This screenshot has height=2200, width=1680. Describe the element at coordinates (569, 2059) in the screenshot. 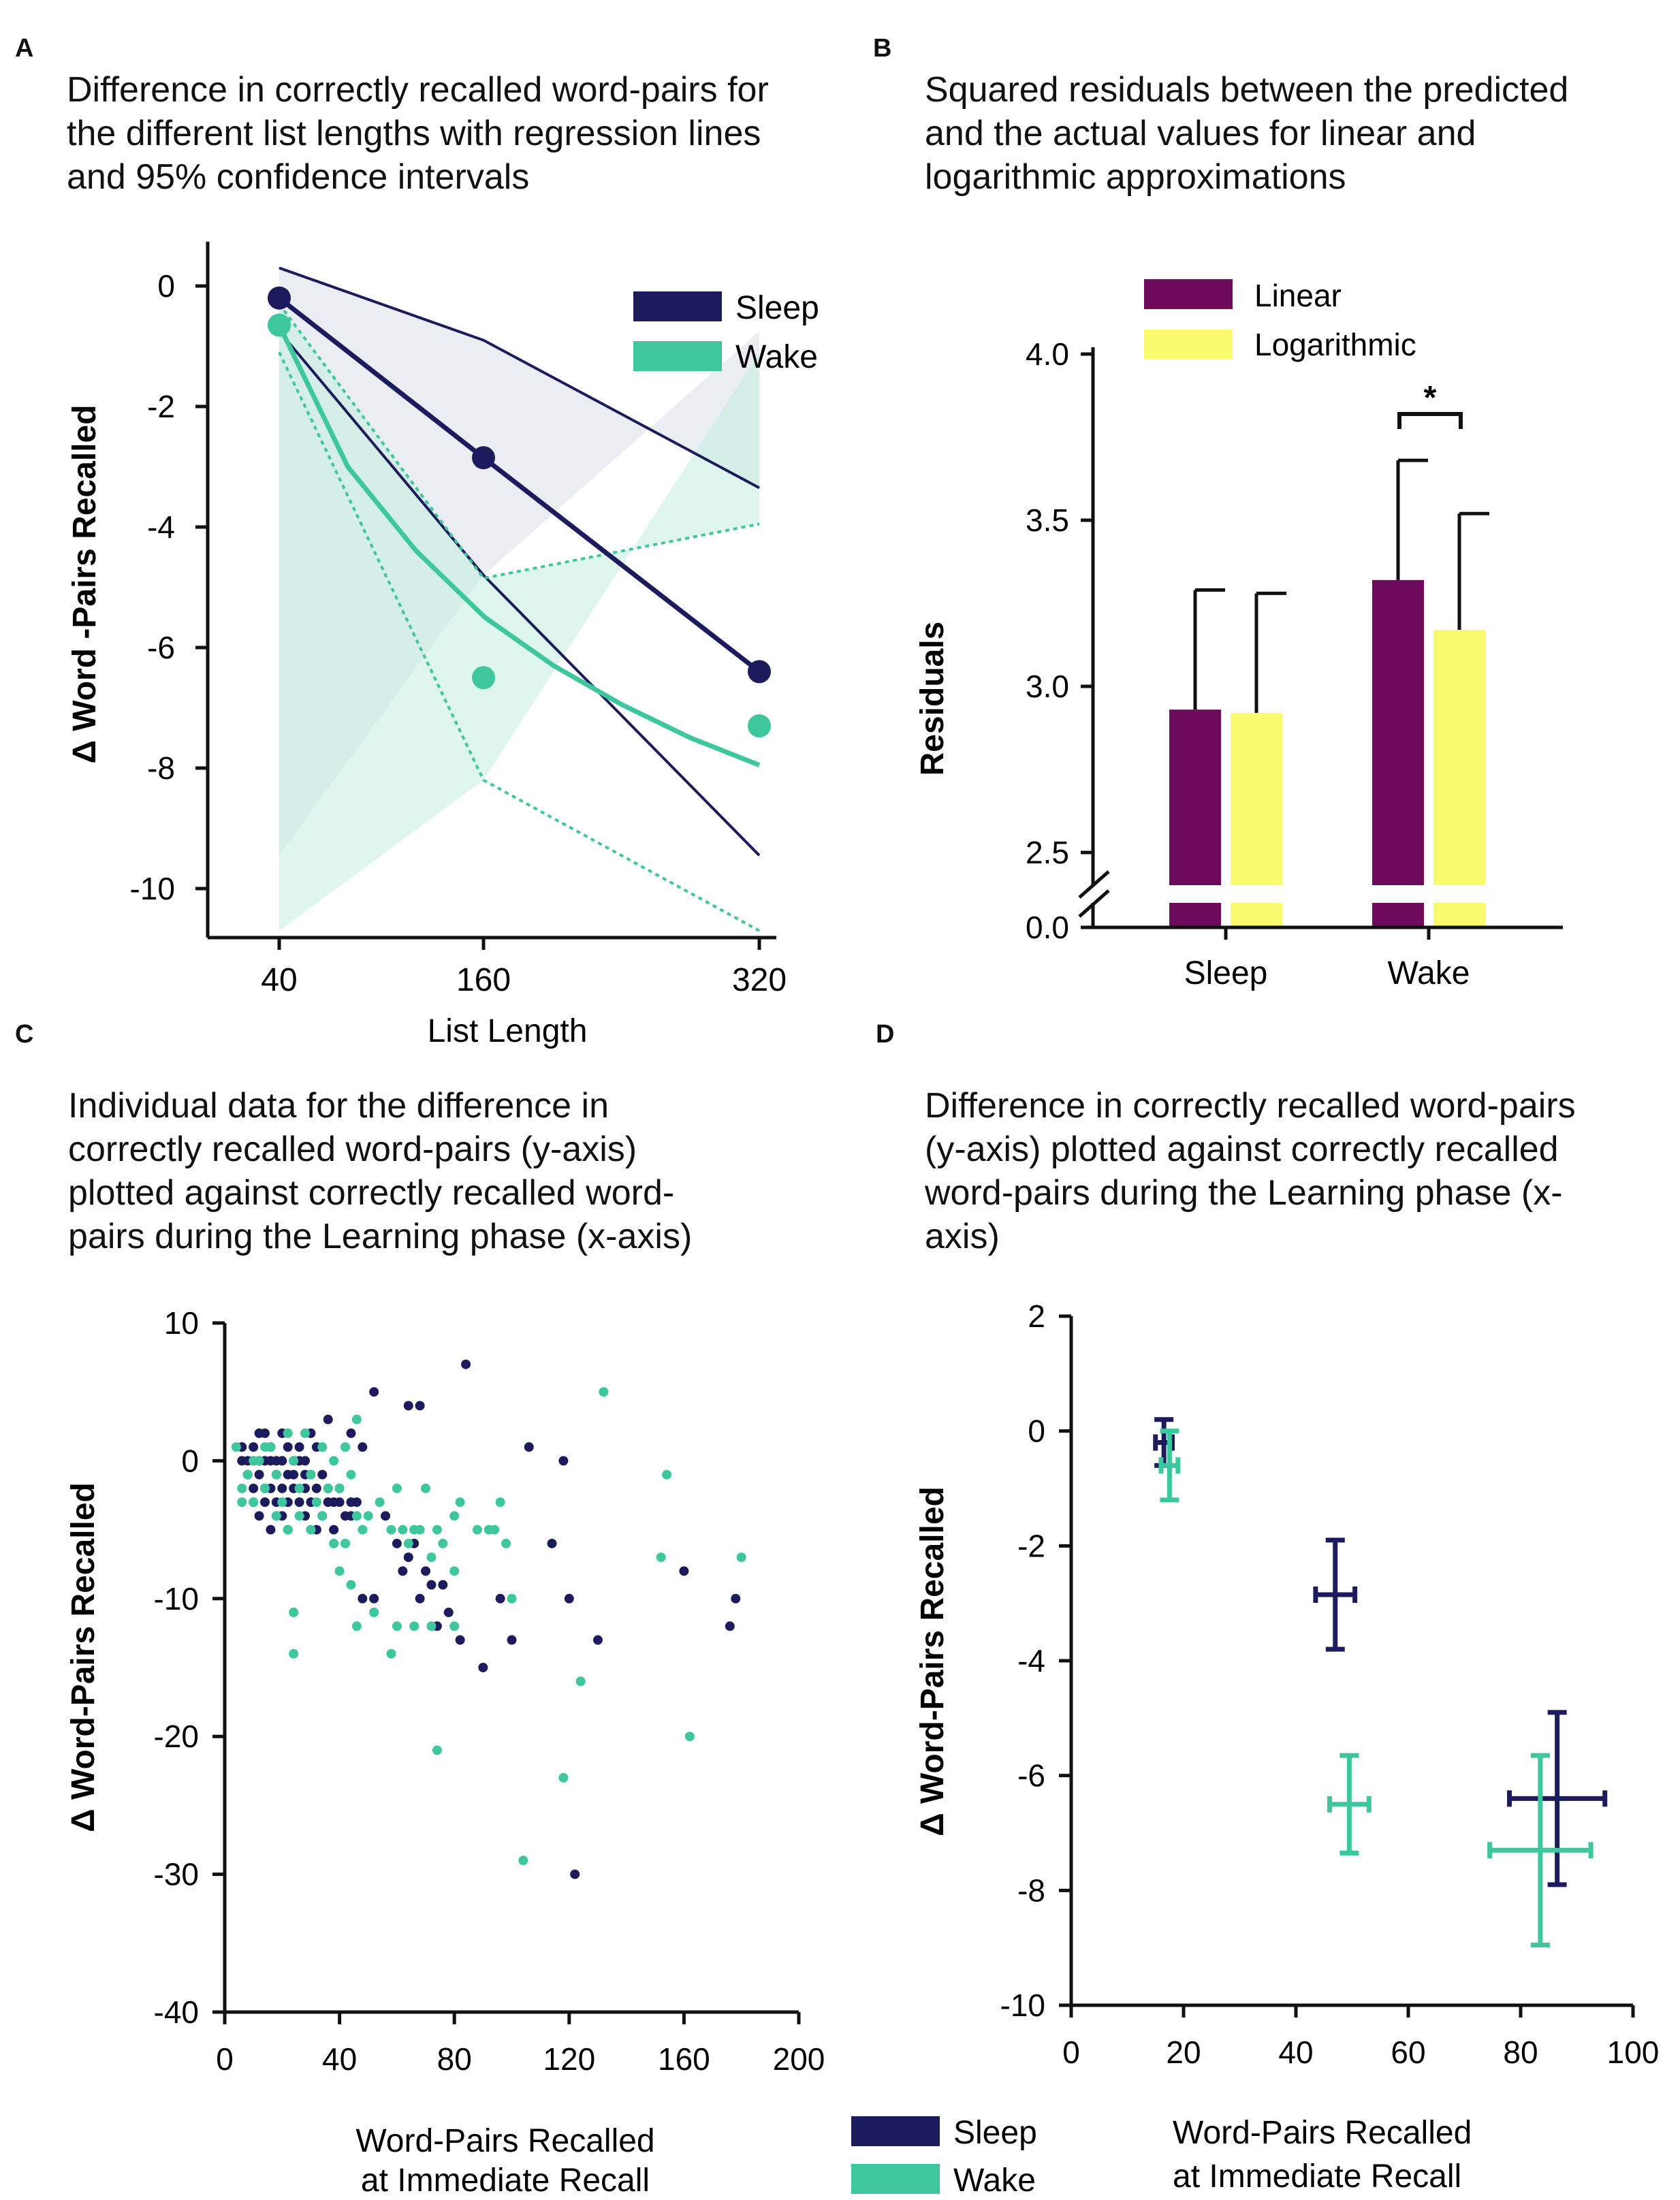

I see `panel-c-x-tick-label: 120` at that location.